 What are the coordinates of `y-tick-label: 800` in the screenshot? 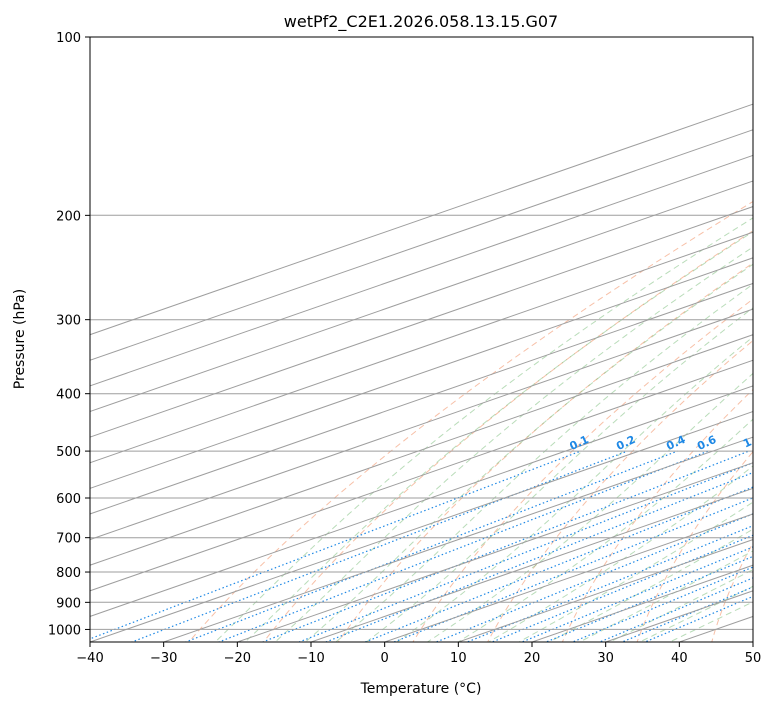 It's located at (68, 573).